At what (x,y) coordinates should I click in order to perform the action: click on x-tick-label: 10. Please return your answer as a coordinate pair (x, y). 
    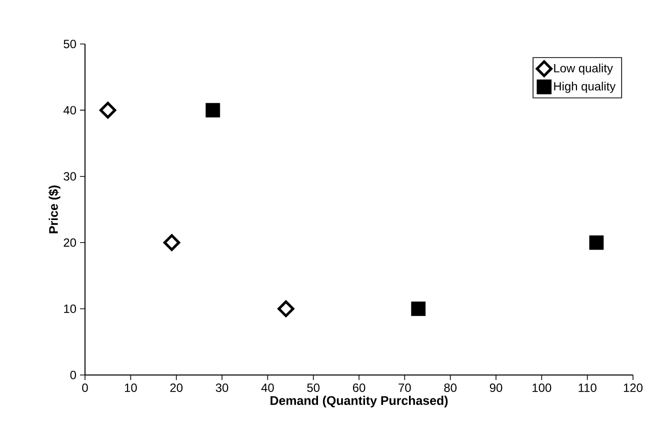
    Looking at the image, I should click on (130, 388).